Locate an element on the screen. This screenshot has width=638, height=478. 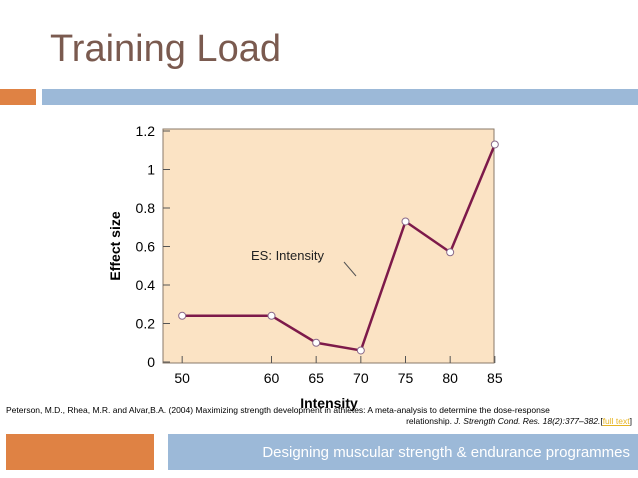
x-axis-label: Intensity is located at coordinates (329, 403).